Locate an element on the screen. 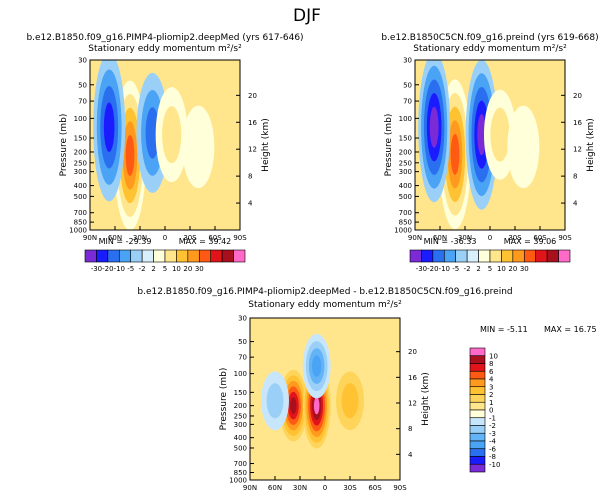 The image size is (615, 497). panel-subtitle: Stationary eddy momentum m²/s² is located at coordinates (165, 49).